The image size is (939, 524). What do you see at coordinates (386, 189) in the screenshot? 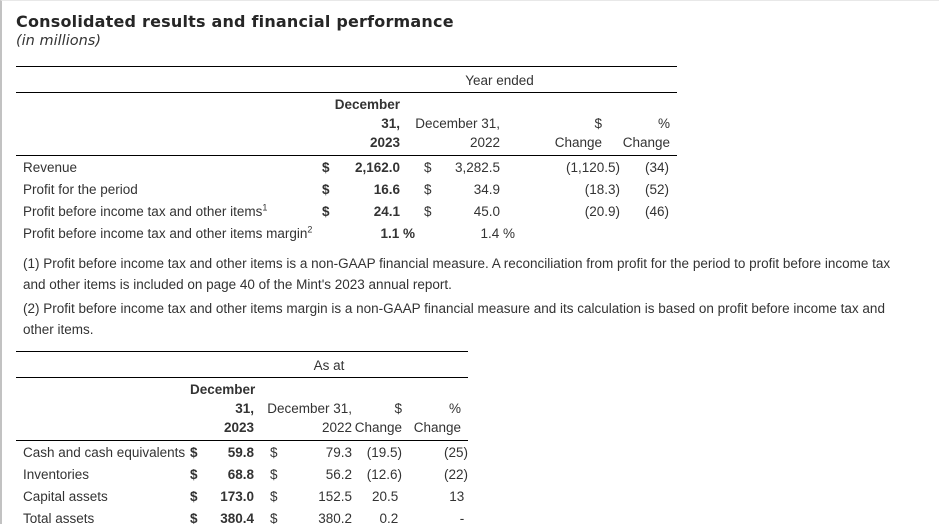
I see `value-2023: 16.6` at bounding box center [386, 189].